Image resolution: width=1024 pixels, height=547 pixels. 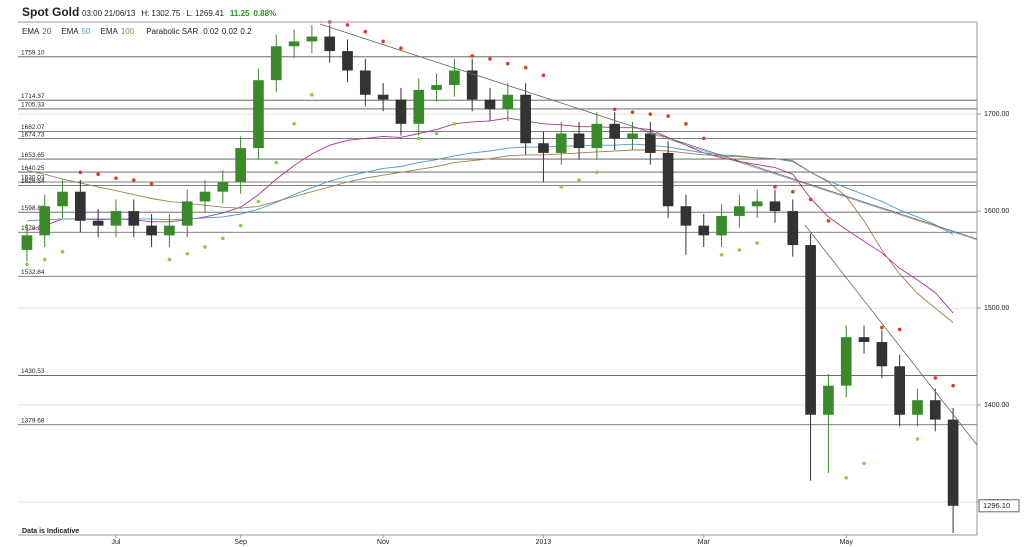 What do you see at coordinates (996, 505) in the screenshot?
I see `last-price-label: 1296.10` at bounding box center [996, 505].